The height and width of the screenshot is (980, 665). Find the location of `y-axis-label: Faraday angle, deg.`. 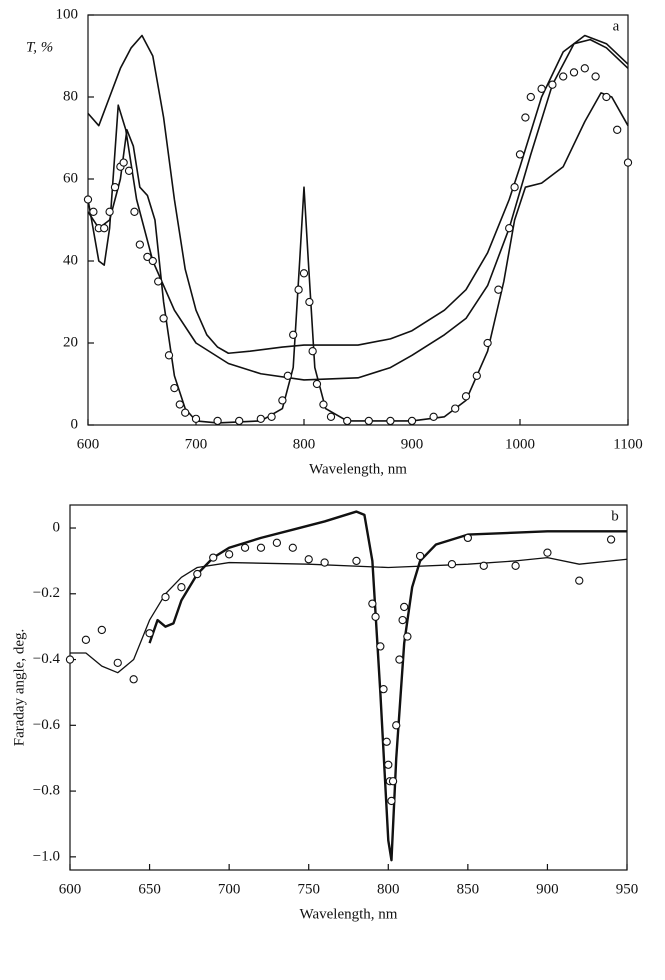

y-axis-label: Faraday angle, deg. is located at coordinates (19, 687).